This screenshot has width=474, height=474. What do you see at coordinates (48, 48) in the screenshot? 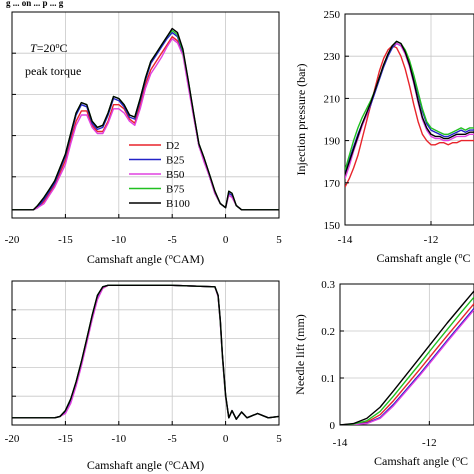
I see `annotation-temperature: T=20oC` at bounding box center [48, 48].